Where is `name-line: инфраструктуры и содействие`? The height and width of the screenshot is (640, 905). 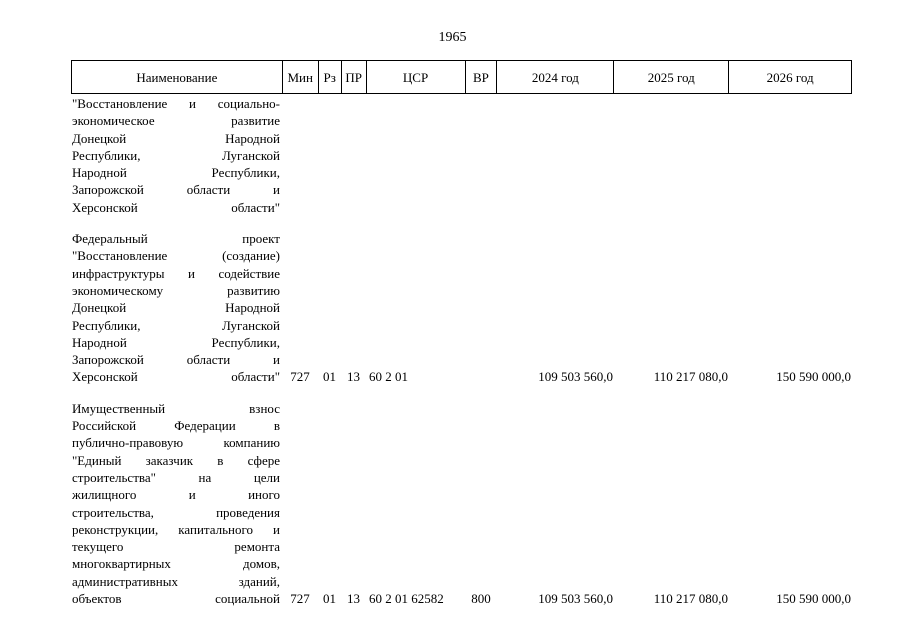
name-line: инфраструктуры и содействие is located at coordinates (176, 273).